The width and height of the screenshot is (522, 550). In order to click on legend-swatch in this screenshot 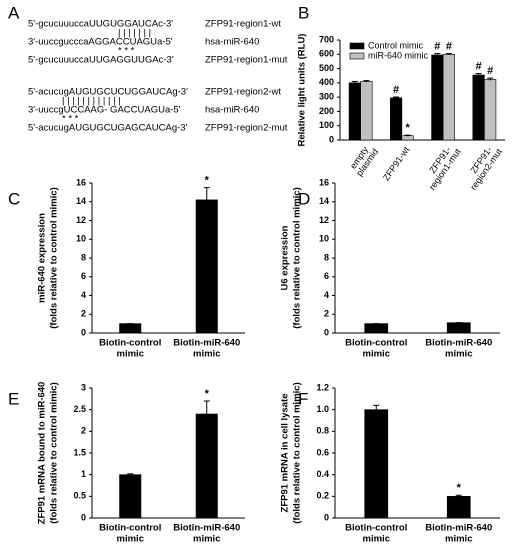, I will do `click(357, 46)`.